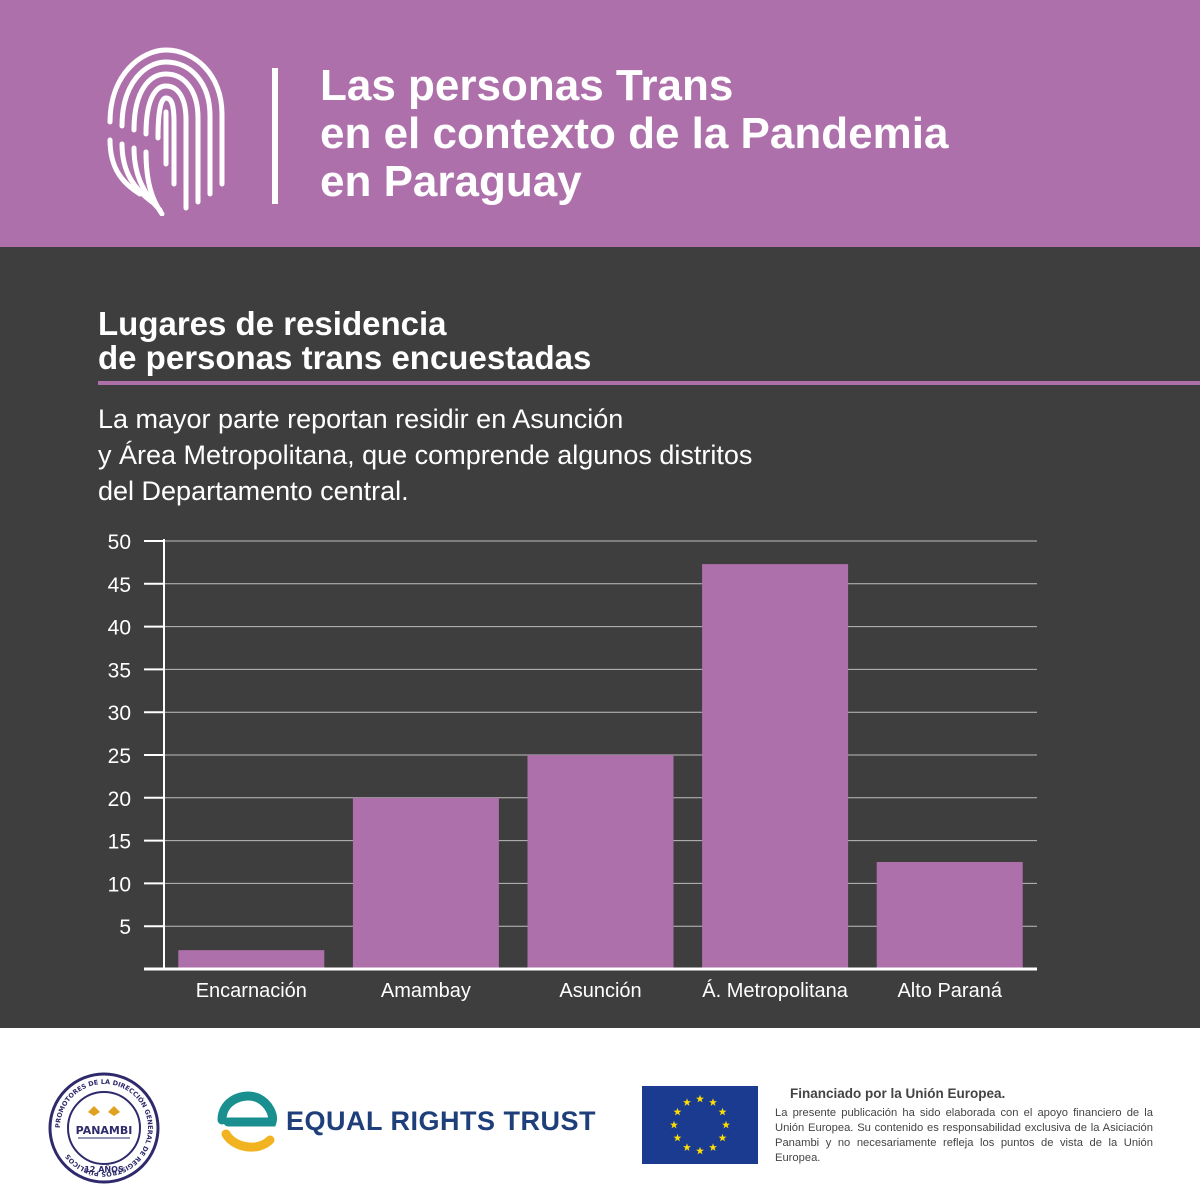 This screenshot has height=1200, width=1200. I want to click on y-tick-label: 20, so click(119, 799).